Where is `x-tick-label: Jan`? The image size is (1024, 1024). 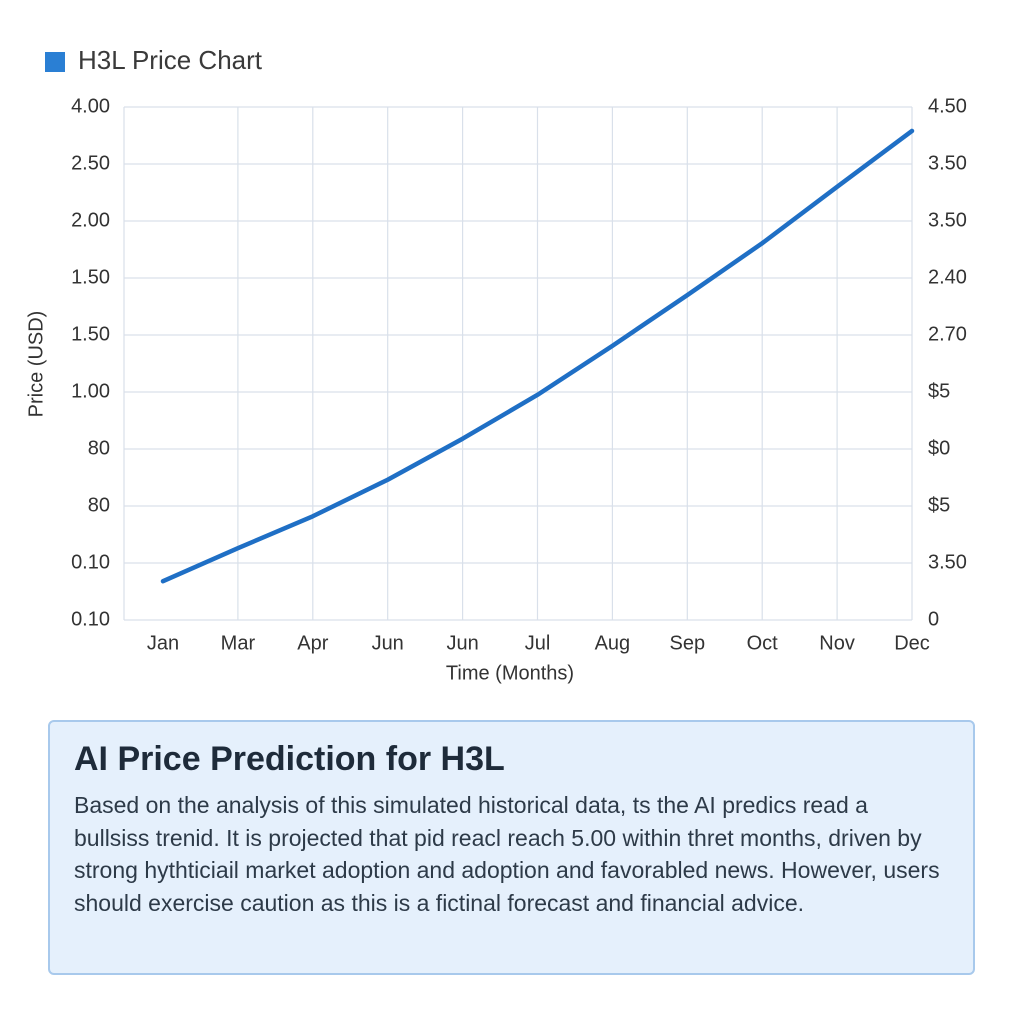 x-tick-label: Jan is located at coordinates (163, 643).